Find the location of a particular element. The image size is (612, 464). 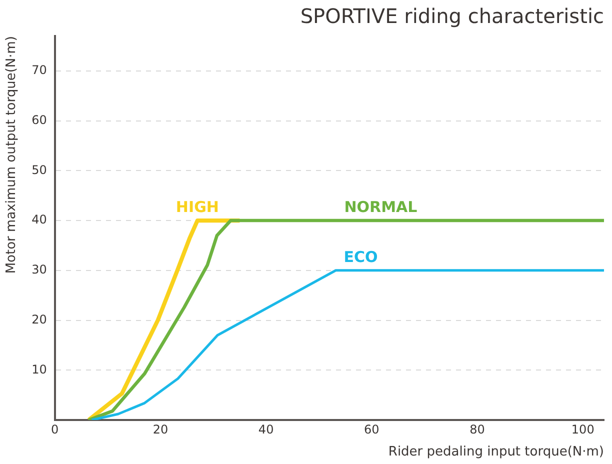

y-tick-label: 10 is located at coordinates (39, 369).